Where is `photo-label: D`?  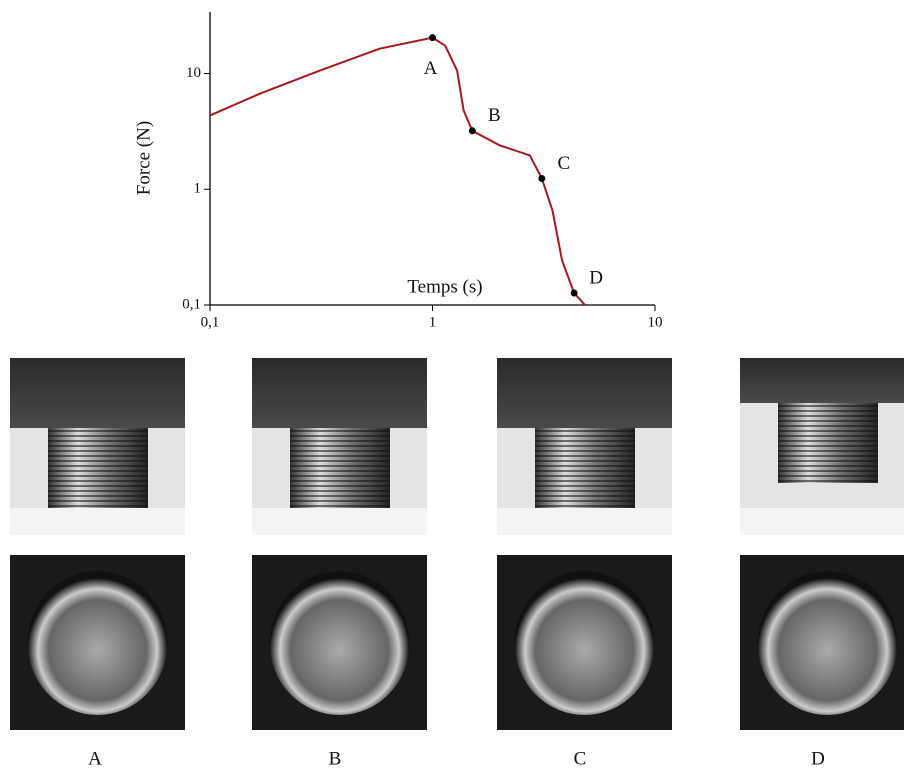 photo-label: D is located at coordinates (818, 758).